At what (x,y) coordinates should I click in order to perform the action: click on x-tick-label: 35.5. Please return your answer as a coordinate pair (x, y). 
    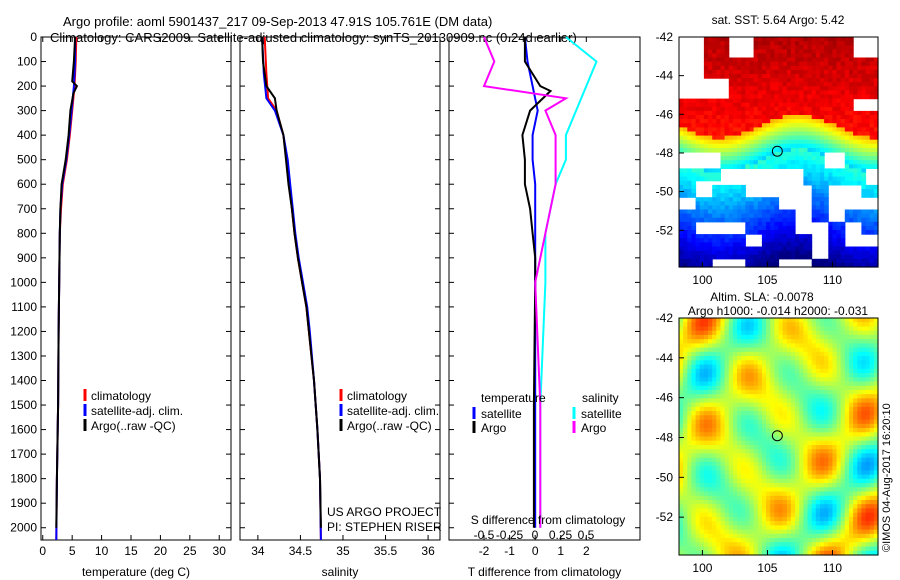
    Looking at the image, I should click on (386, 551).